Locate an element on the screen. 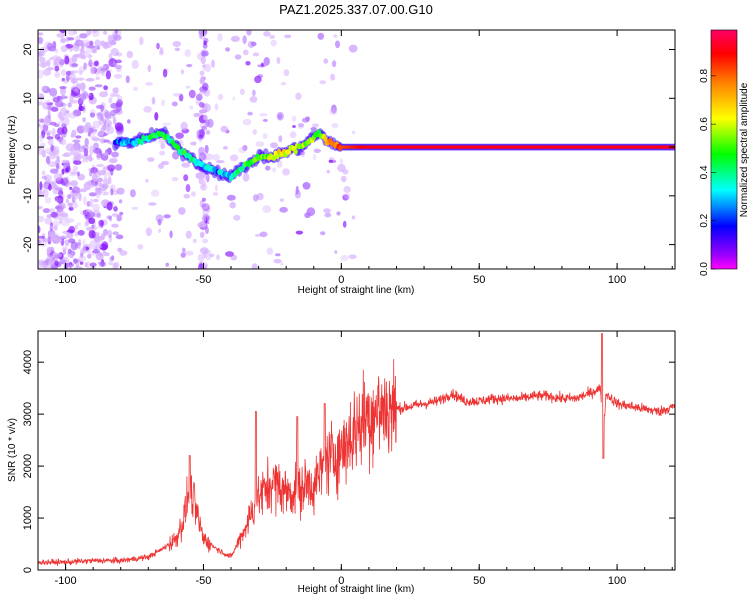 This screenshot has height=600, width=750. colorbar-tick-label: 0.0 is located at coordinates (704, 269).